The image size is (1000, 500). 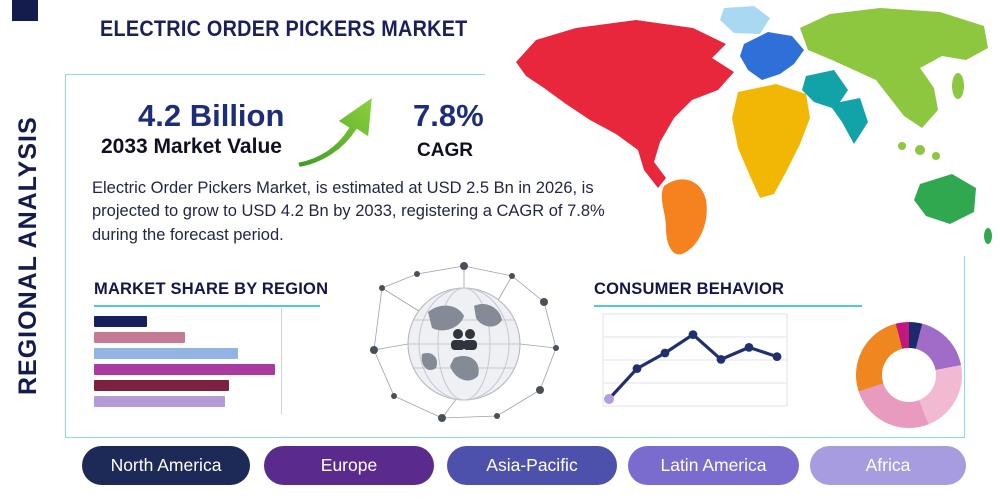 I want to click on map-region-japan, so click(x=958, y=86).